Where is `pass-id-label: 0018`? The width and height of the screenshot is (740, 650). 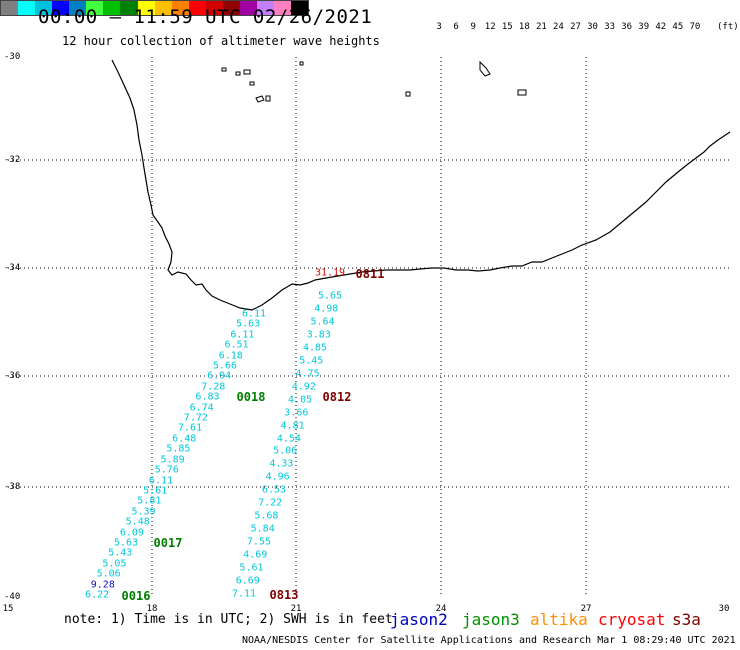
pass-id-label: 0018 is located at coordinates (251, 397).